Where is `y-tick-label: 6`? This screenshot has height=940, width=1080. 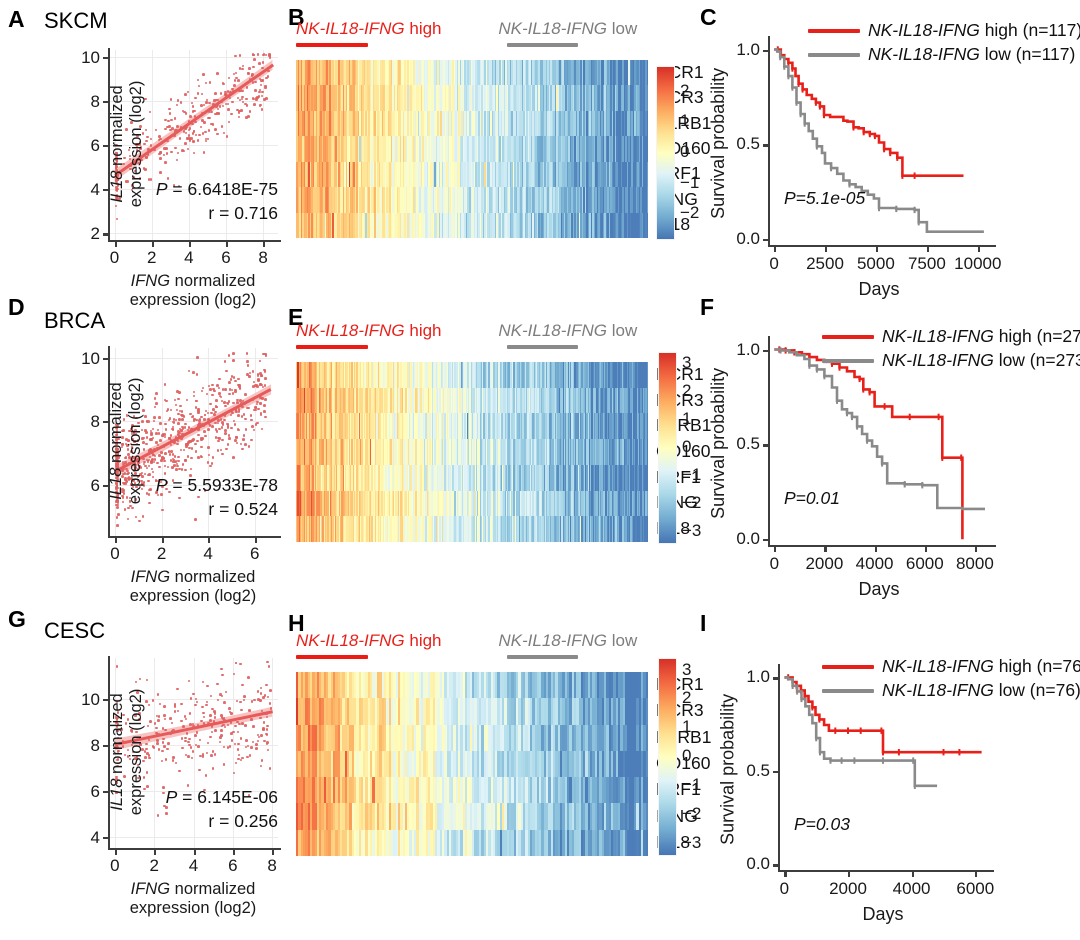 y-tick-label: 6 is located at coordinates (95, 791).